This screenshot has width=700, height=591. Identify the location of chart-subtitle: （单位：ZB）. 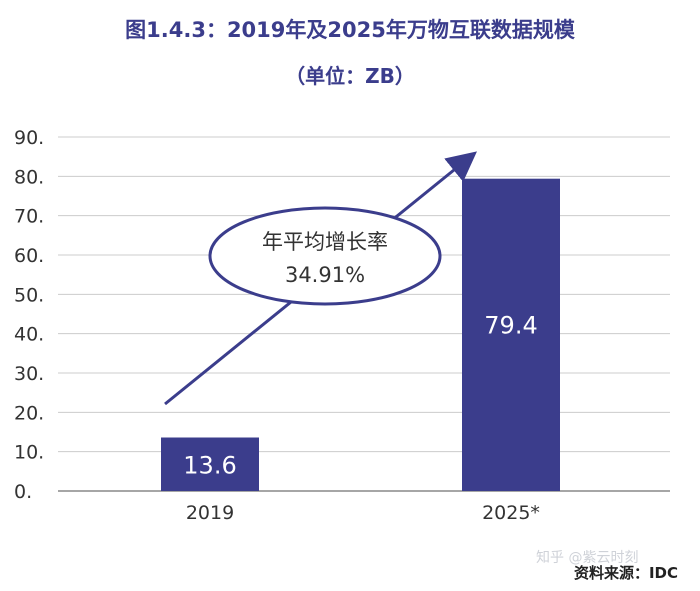
(350, 76).